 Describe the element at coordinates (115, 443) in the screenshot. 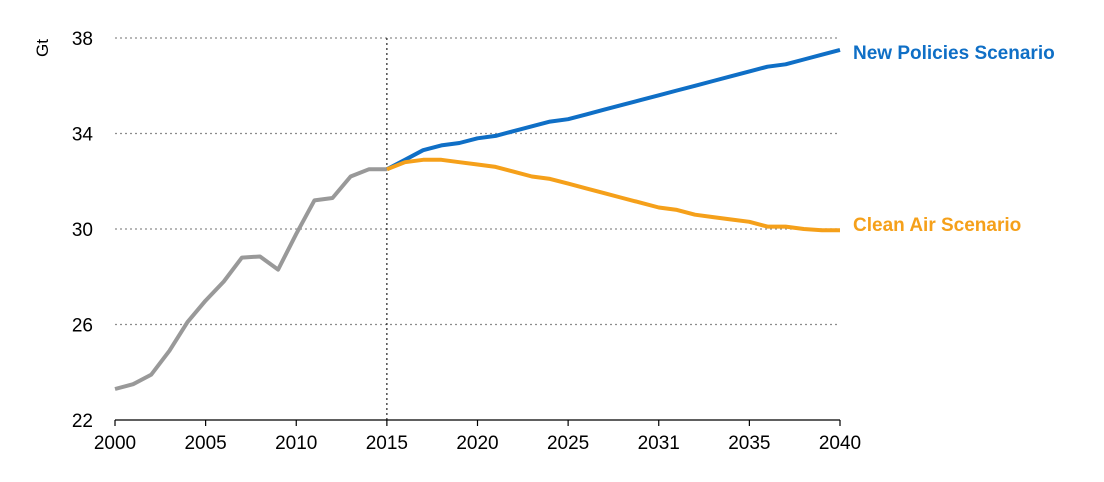

I see `x-tick-label-2000: 2000` at that location.